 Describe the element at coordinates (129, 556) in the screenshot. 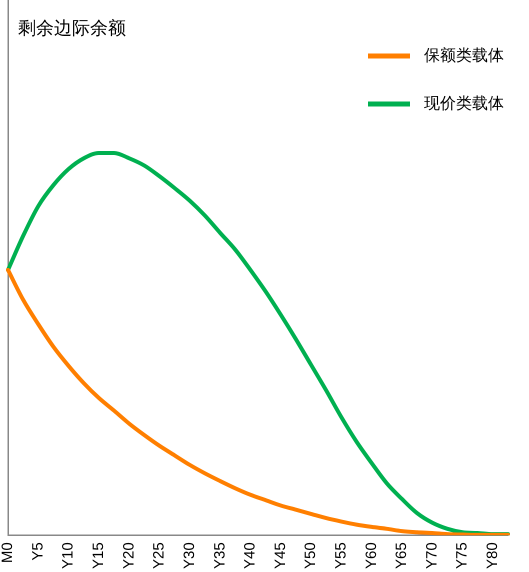

I see `x-tick-label: Y20` at that location.